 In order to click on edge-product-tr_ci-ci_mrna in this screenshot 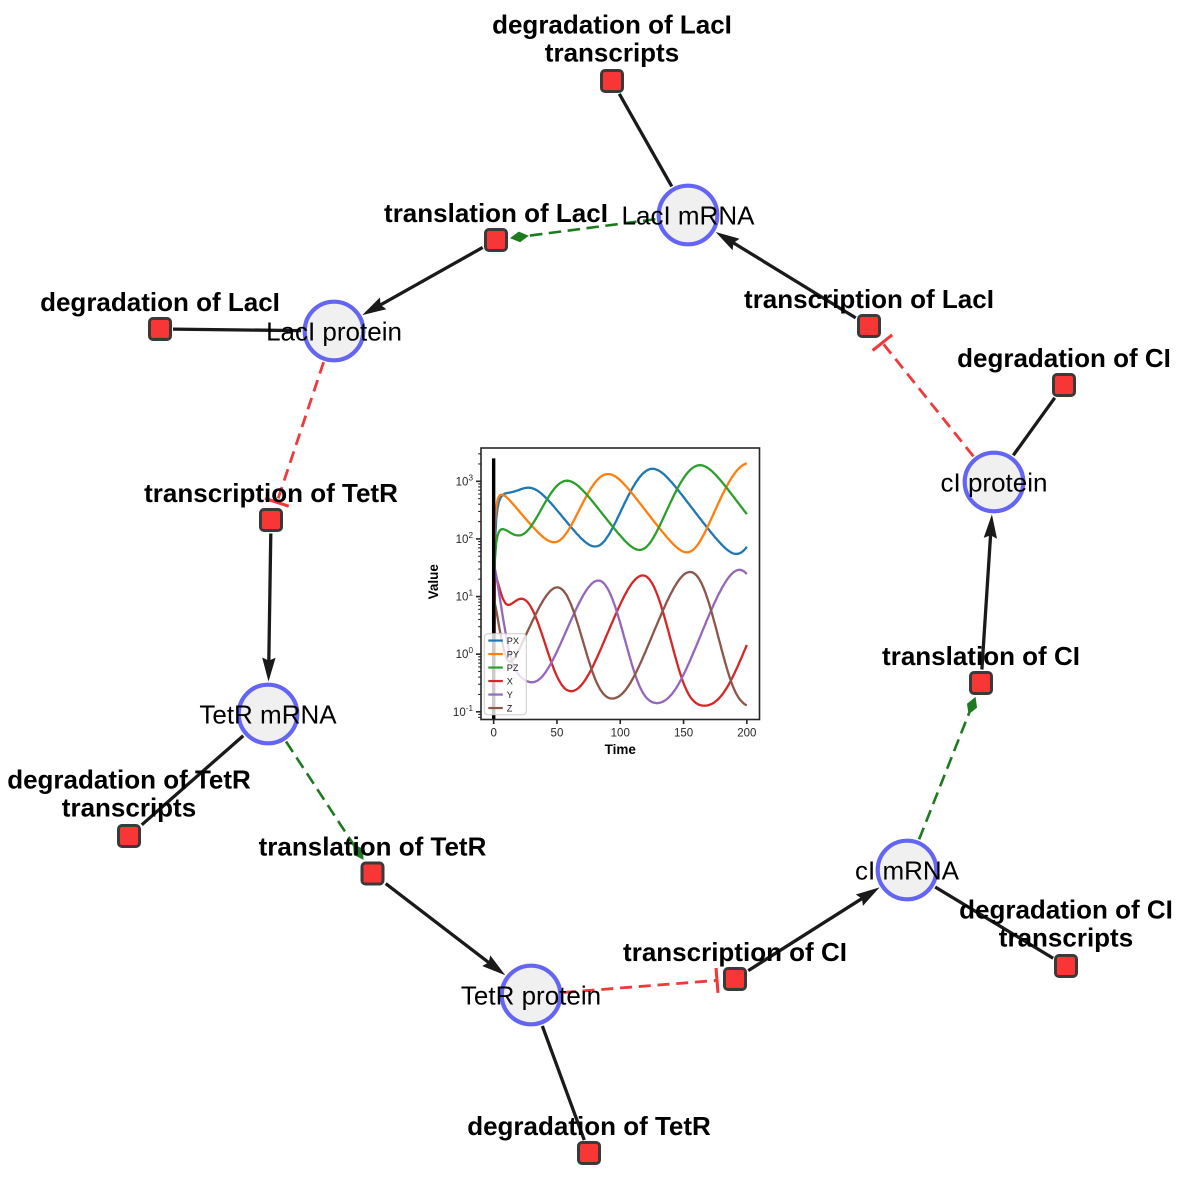, I will do `click(813, 929)`.